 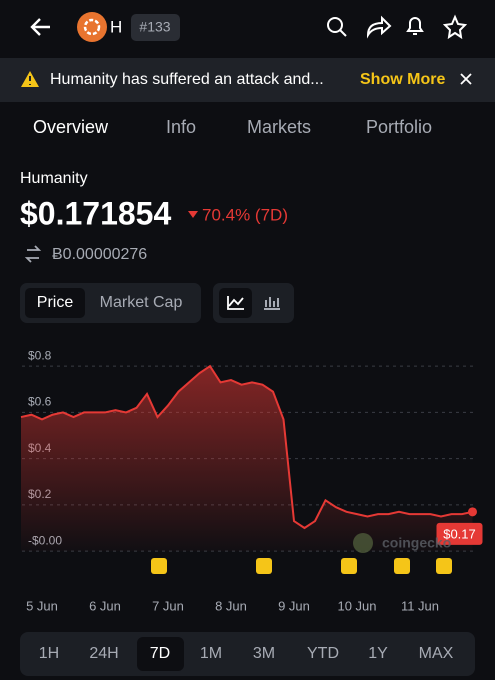 I want to click on event-markers, so click(x=301, y=566).